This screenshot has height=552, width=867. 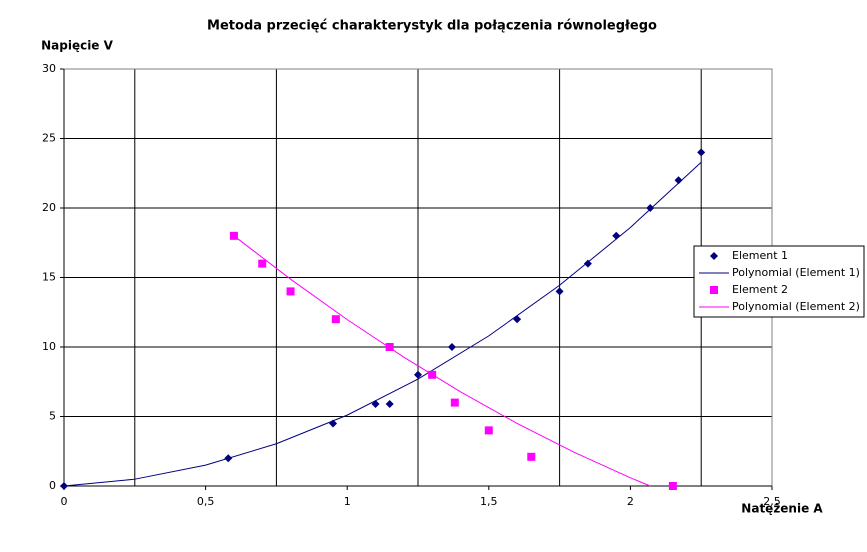 I want to click on y-tick-label: 30, so click(x=49, y=68).